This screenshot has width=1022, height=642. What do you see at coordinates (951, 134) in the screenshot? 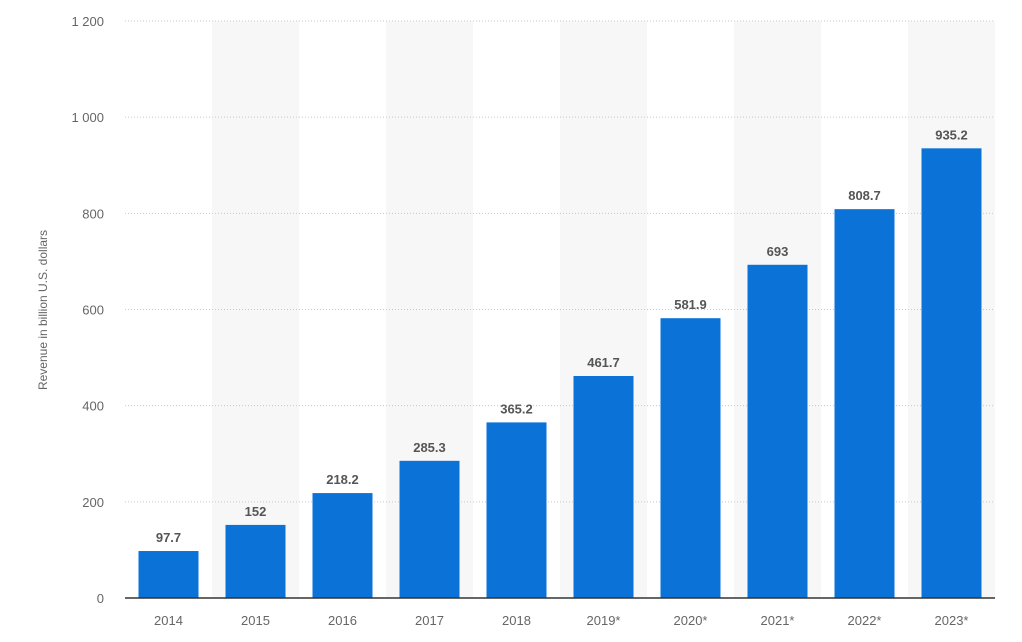
I see `value-label: 935.2` at bounding box center [951, 134].